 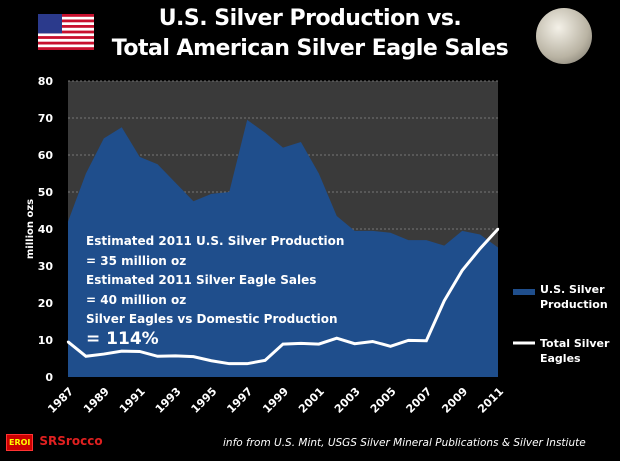 I want to click on y-tick-label: 60, so click(x=46, y=155).